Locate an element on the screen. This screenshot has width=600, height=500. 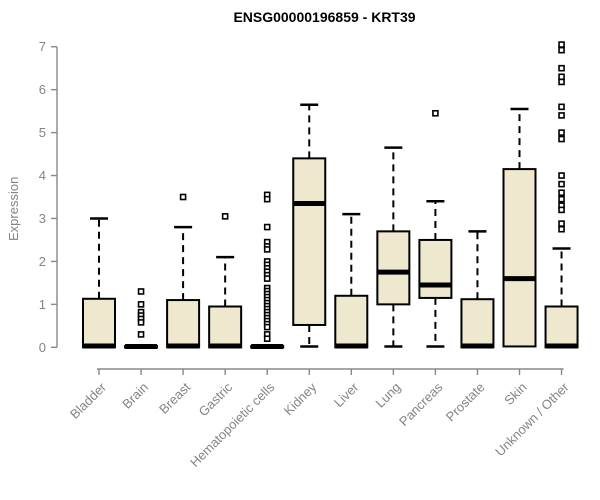
x-tick-label-prostate: Prostate is located at coordinates (465, 402).